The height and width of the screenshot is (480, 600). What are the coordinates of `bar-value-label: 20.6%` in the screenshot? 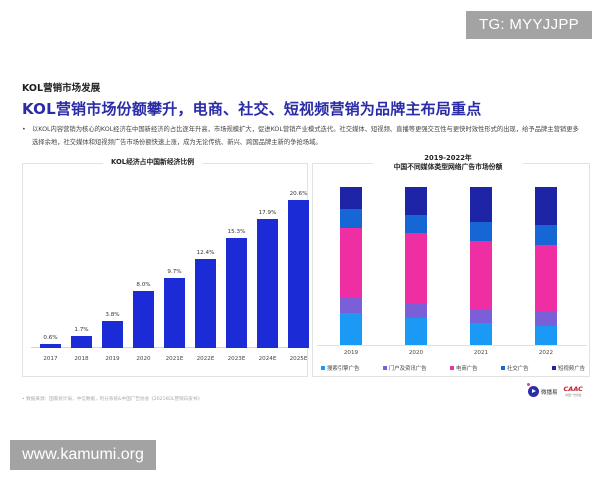 It's located at (298, 194).